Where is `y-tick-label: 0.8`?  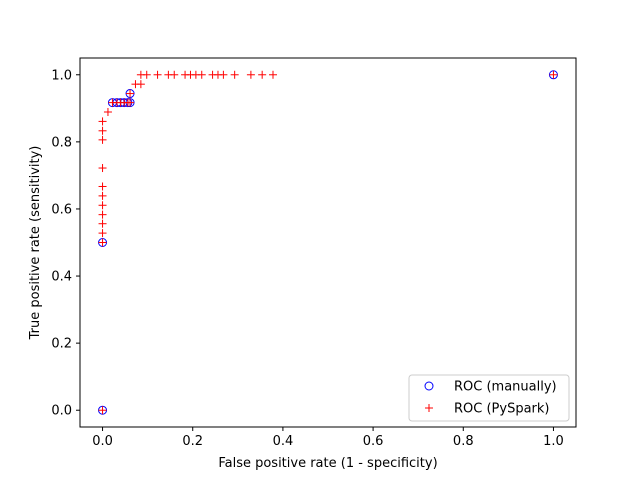 y-tick-label: 0.8 is located at coordinates (61, 142).